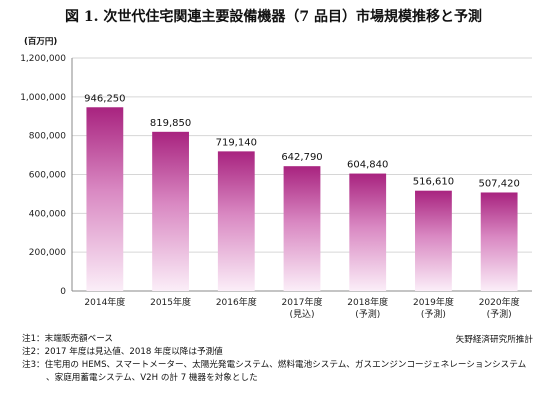  What do you see at coordinates (40, 42) in the screenshot?
I see `y-unit-label: (百万円)` at bounding box center [40, 42].